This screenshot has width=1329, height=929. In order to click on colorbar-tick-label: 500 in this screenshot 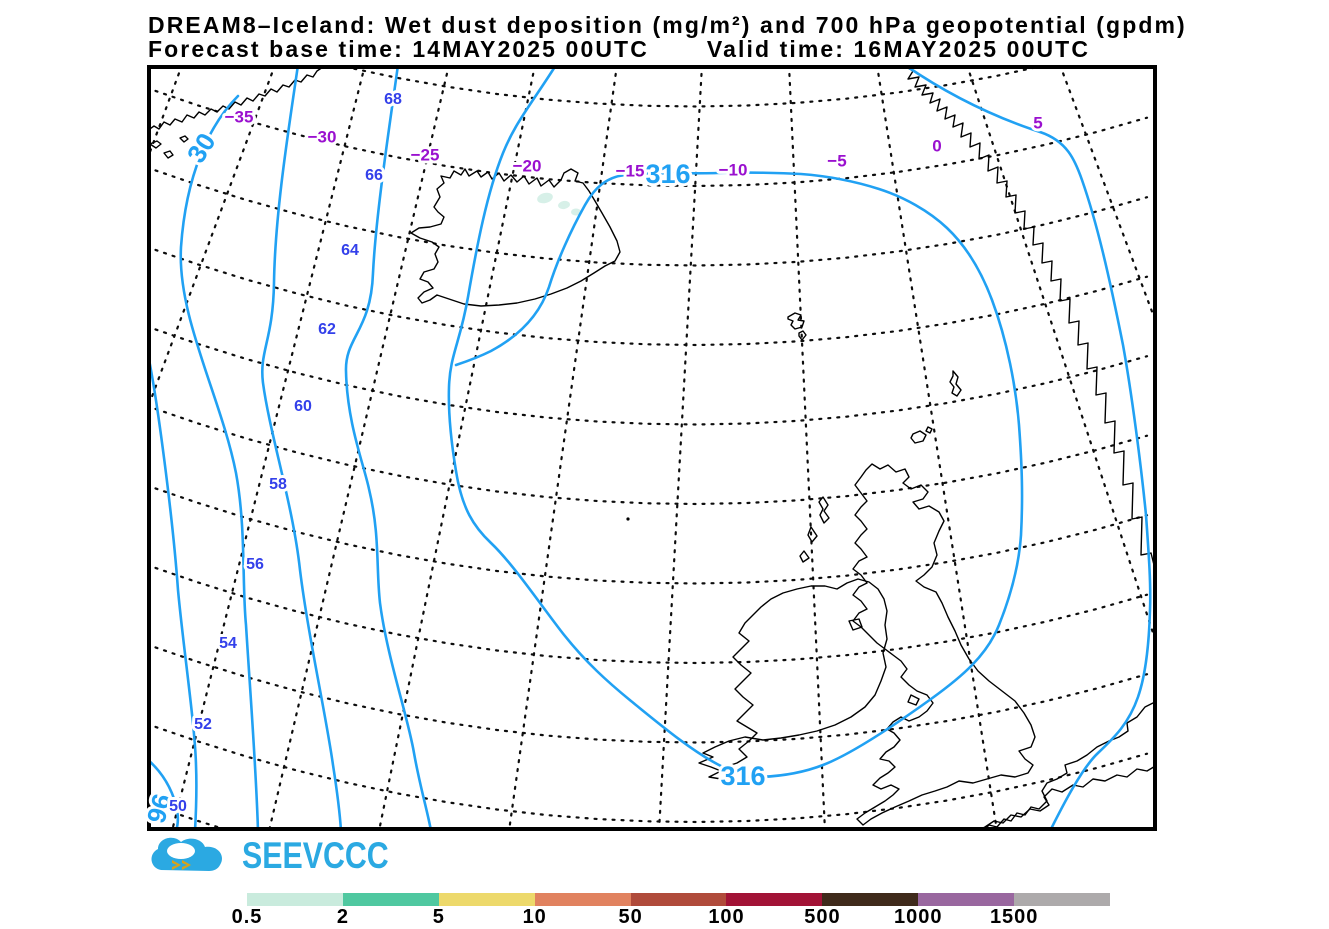, I will do `click(822, 917)`.